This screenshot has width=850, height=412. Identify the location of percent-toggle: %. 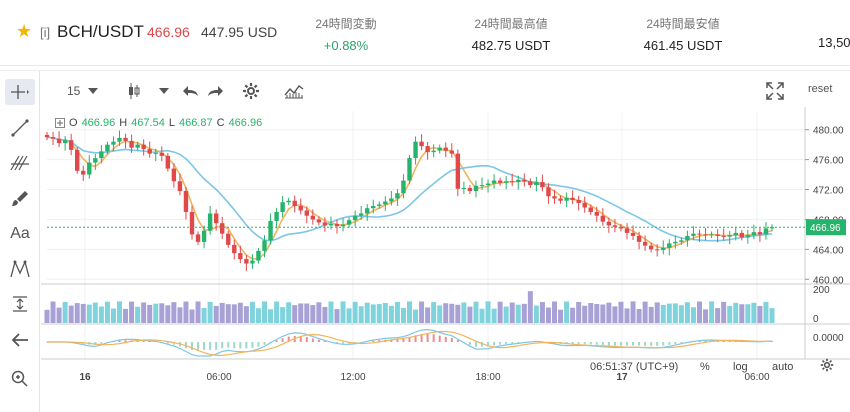
(705, 367).